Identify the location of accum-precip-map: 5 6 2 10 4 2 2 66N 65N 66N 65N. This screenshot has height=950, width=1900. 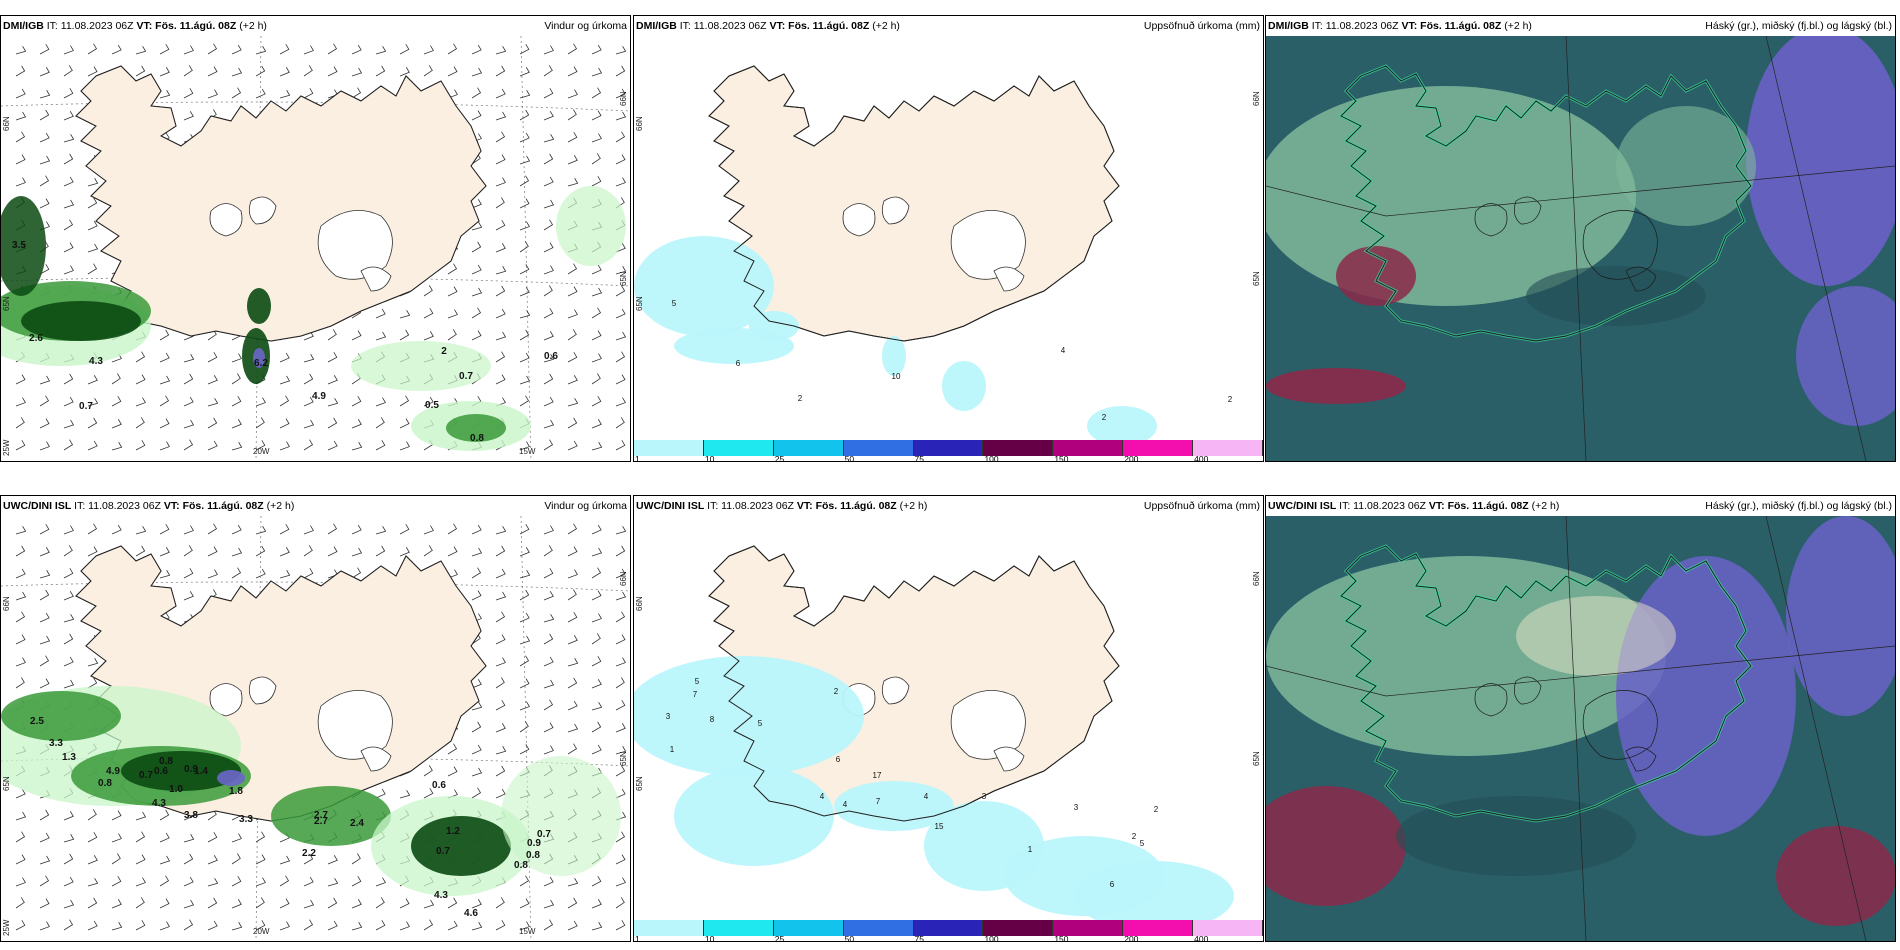
(948, 248).